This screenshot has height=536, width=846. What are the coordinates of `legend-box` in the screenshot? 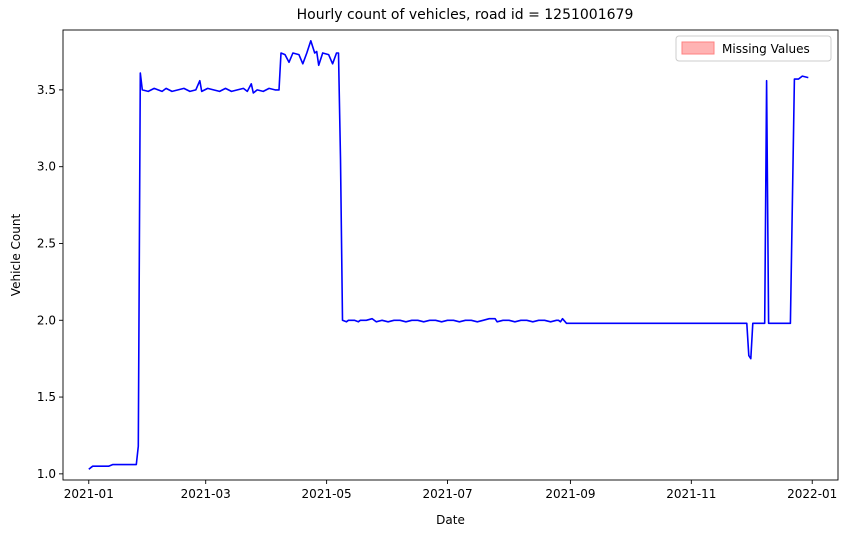 It's located at (753, 48).